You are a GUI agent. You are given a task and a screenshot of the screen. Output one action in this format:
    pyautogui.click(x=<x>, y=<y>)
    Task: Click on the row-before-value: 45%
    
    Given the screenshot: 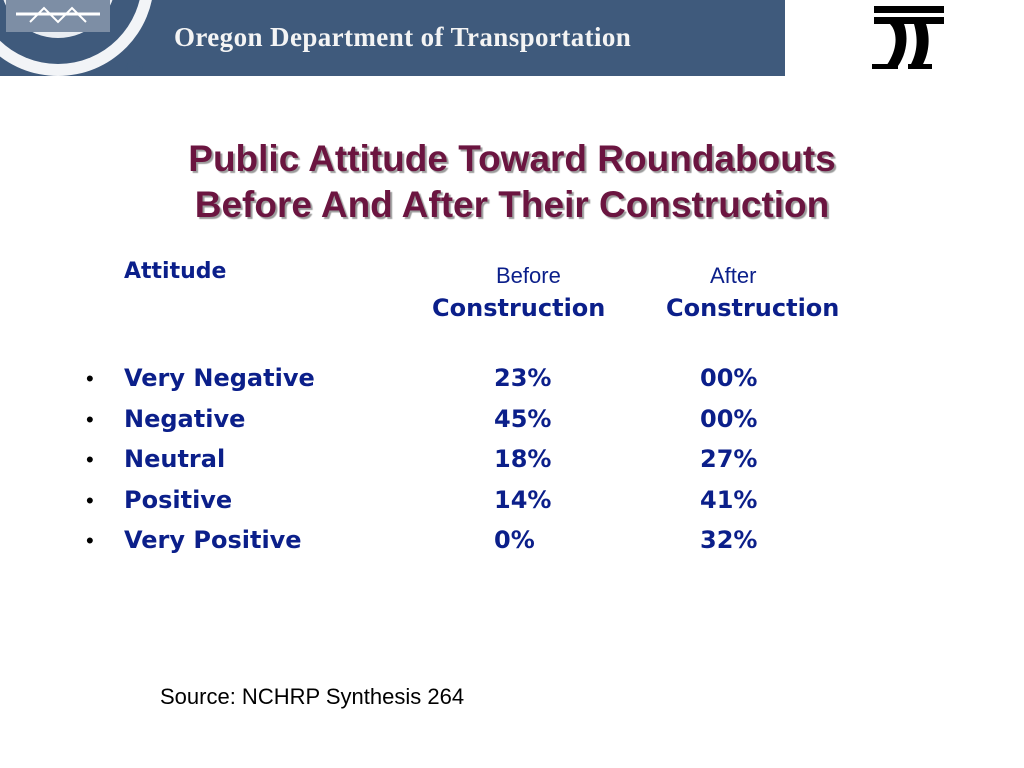 What is the action you would take?
    pyautogui.click(x=523, y=418)
    